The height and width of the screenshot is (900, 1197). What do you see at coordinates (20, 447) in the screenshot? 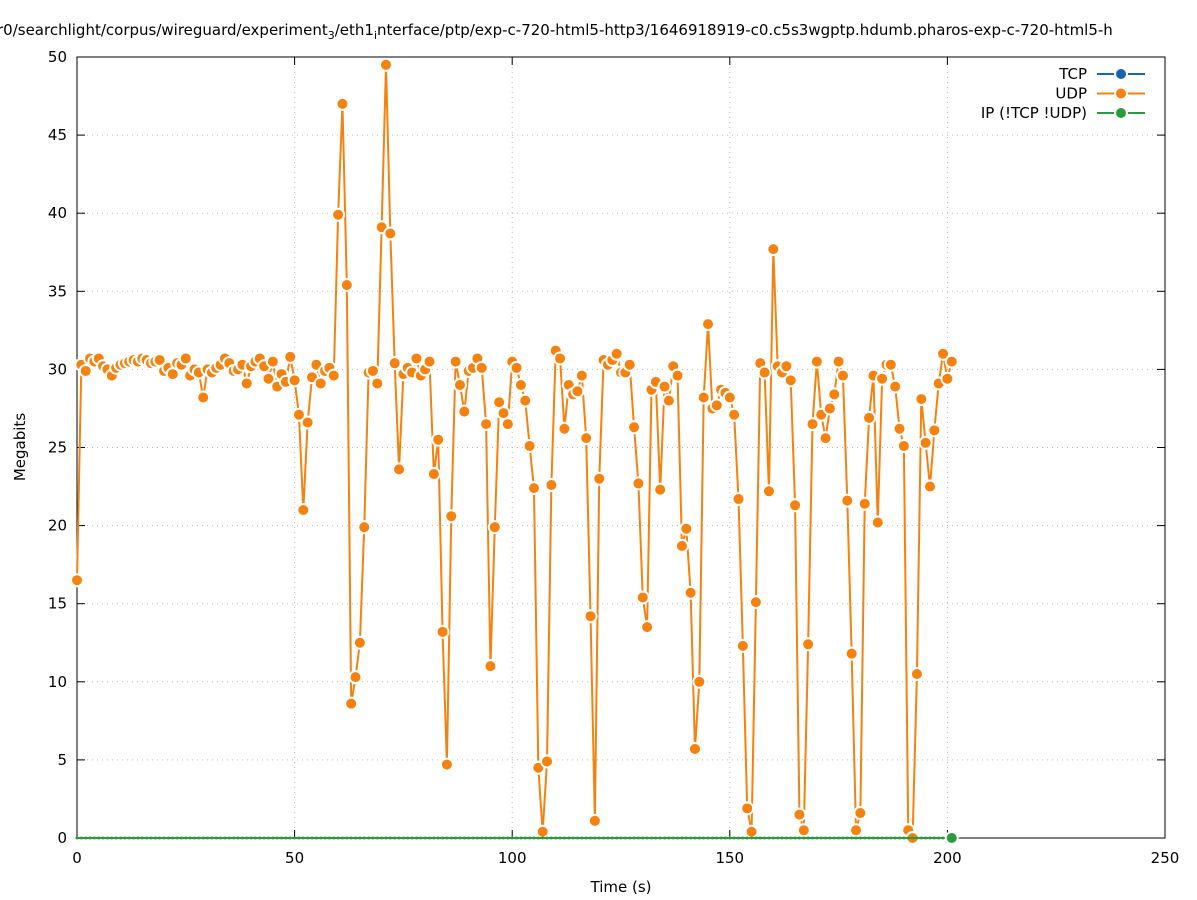
I see `y-axis-label: Megabits` at bounding box center [20, 447].